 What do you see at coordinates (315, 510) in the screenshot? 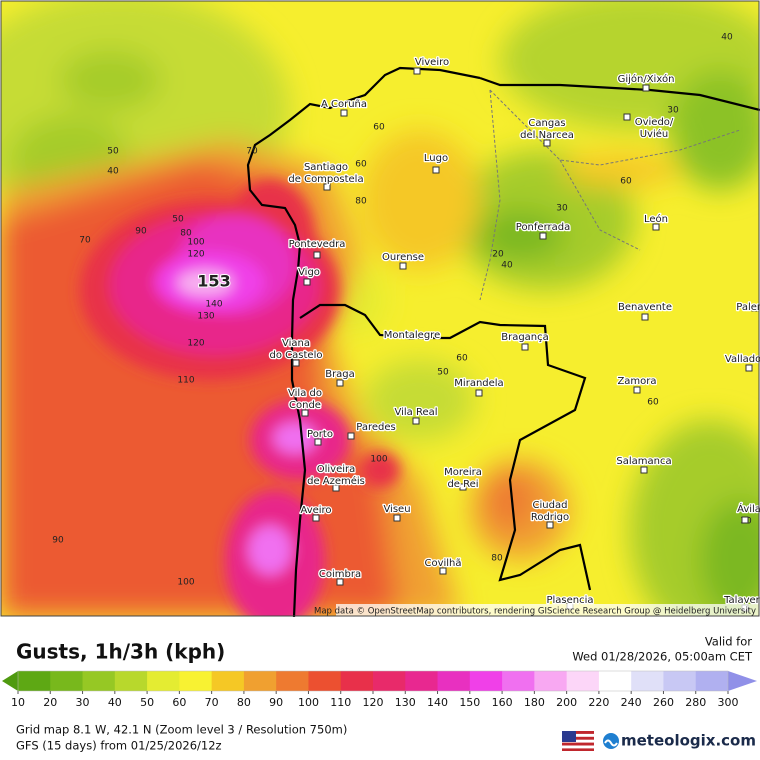
I see `city-label: Aveiro` at bounding box center [315, 510].